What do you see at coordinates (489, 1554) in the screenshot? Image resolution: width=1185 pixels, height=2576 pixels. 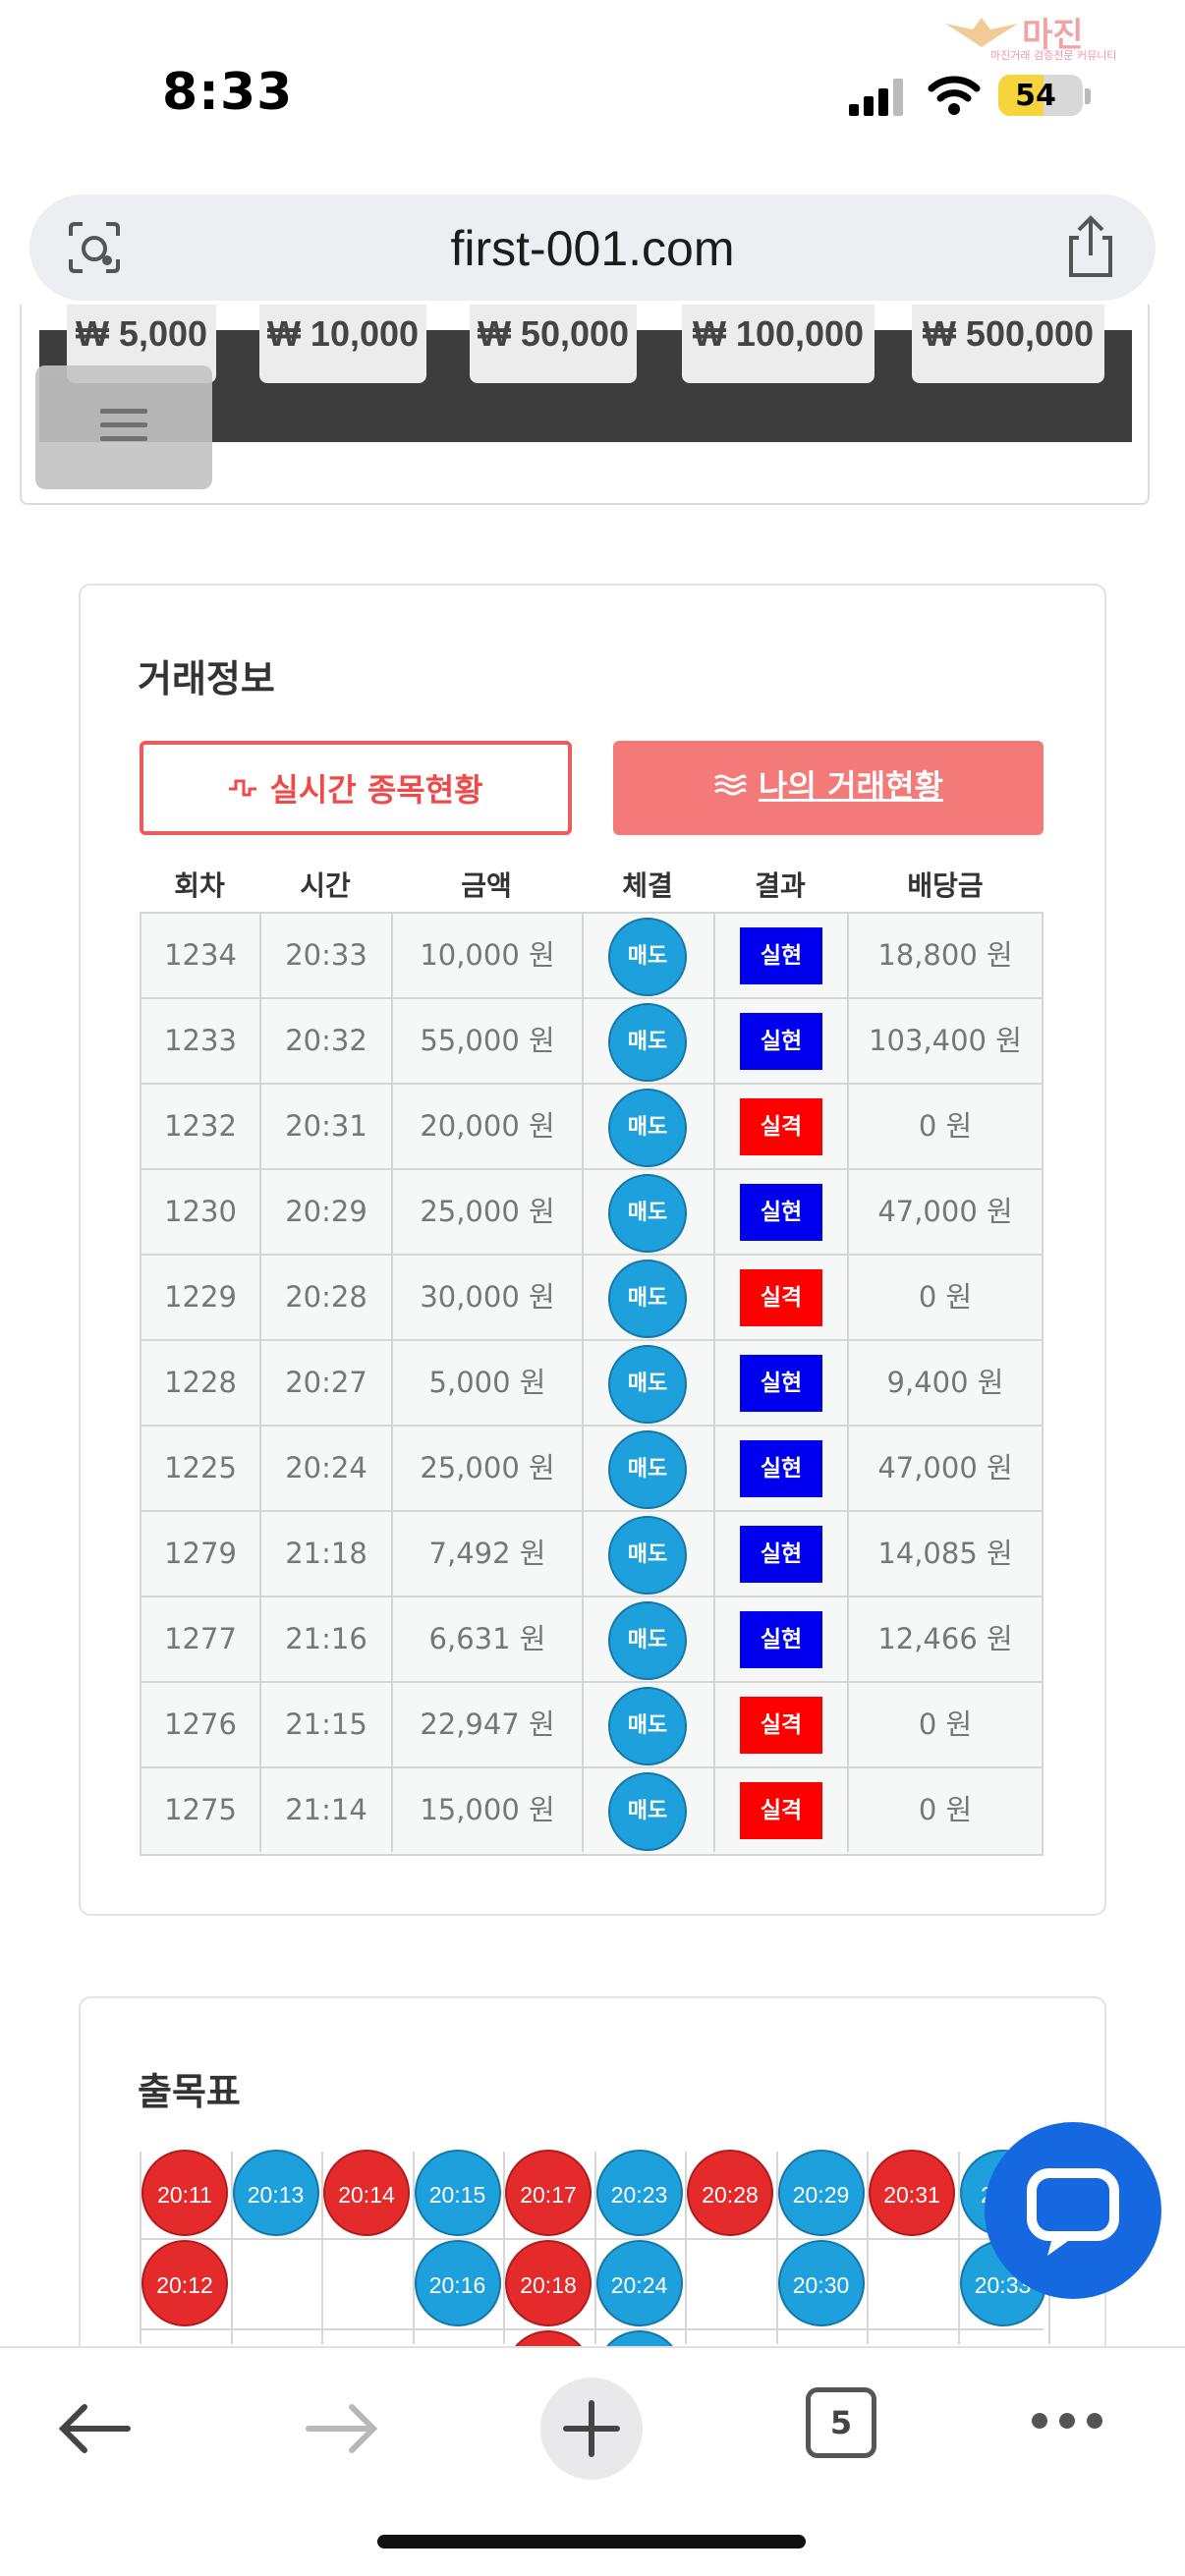 I see `cell-amount: 7,492 원` at bounding box center [489, 1554].